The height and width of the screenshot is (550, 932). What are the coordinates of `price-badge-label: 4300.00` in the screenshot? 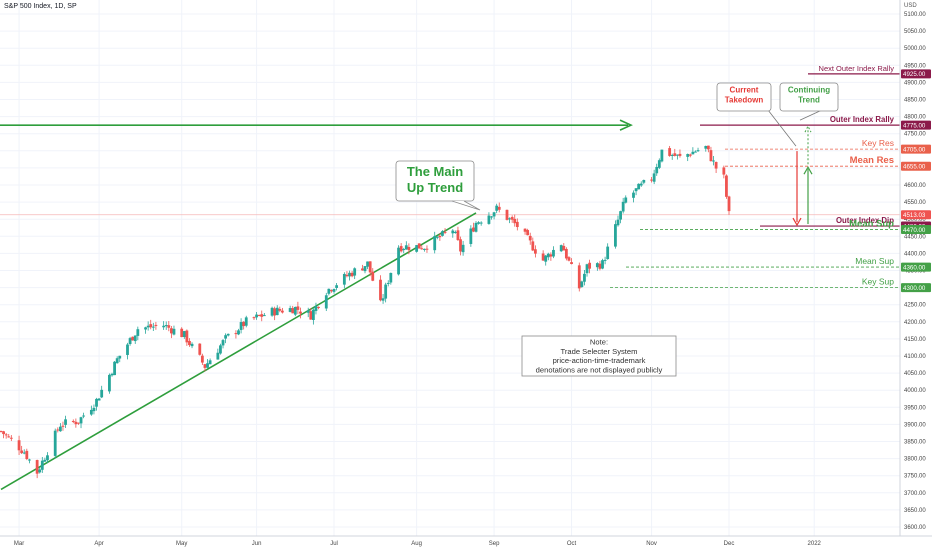 It's located at (914, 288).